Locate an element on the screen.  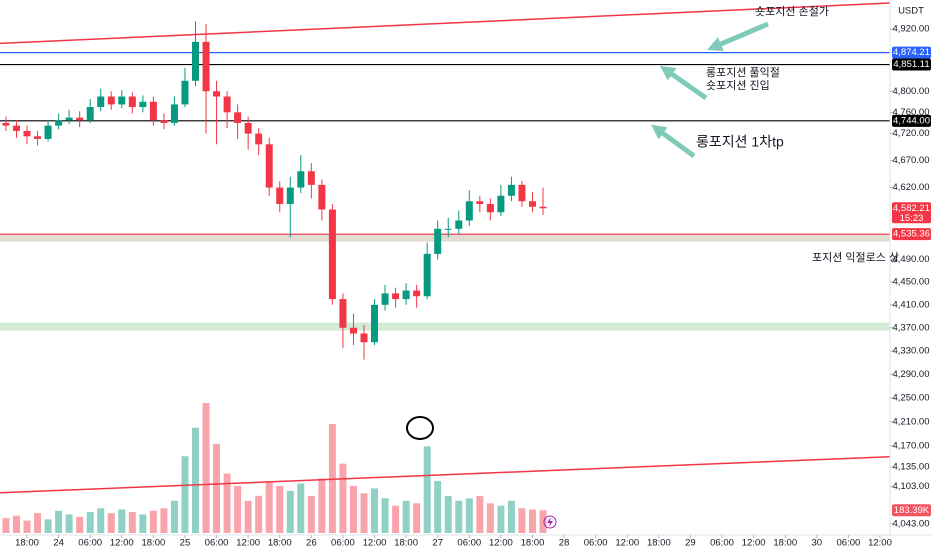
y-tick-label: 4,450.00 is located at coordinates (911, 282).